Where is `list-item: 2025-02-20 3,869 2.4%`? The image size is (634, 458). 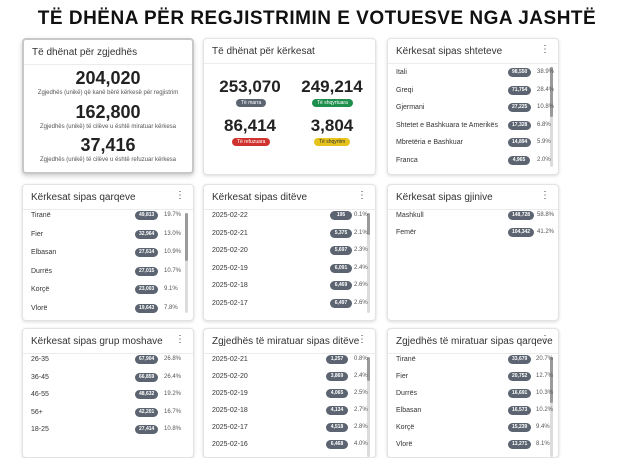 list-item: 2025-02-20 3,869 2.4% is located at coordinates (290, 377).